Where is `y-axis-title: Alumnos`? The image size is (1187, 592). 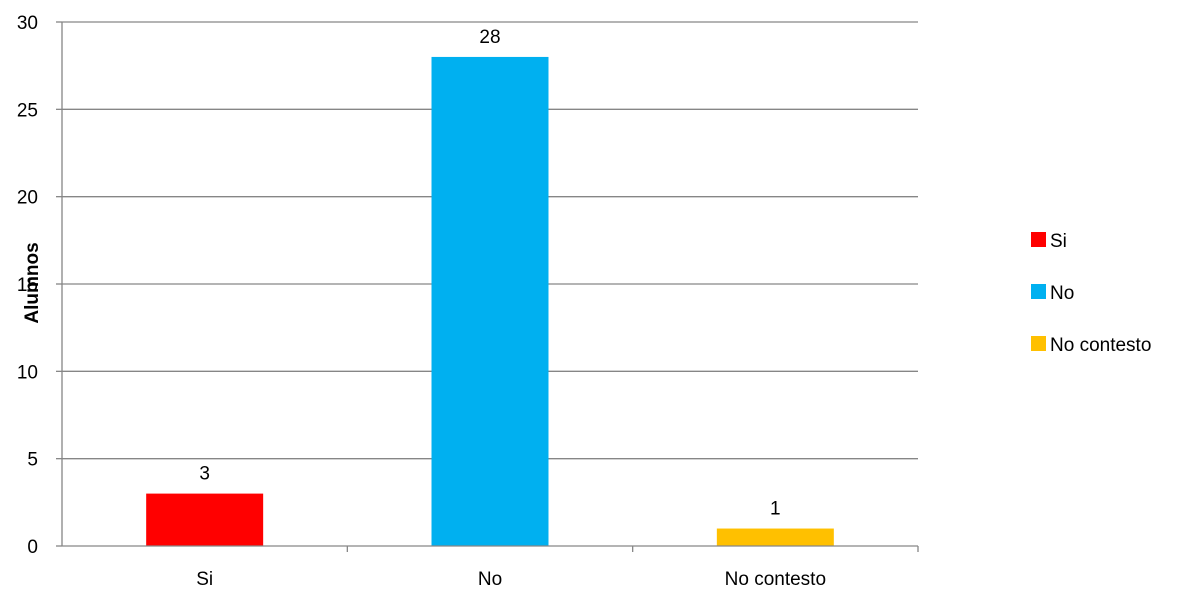
y-axis-title: Alumnos is located at coordinates (32, 282).